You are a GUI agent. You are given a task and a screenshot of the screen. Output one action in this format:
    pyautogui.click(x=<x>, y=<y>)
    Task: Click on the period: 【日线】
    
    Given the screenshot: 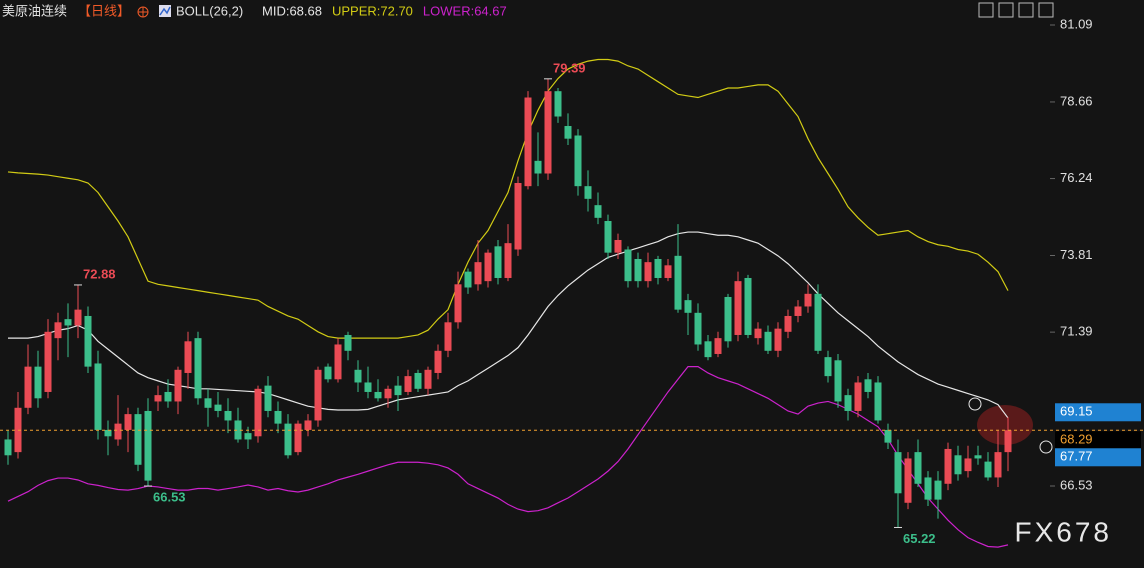 What is the action you would take?
    pyautogui.click(x=104, y=10)
    